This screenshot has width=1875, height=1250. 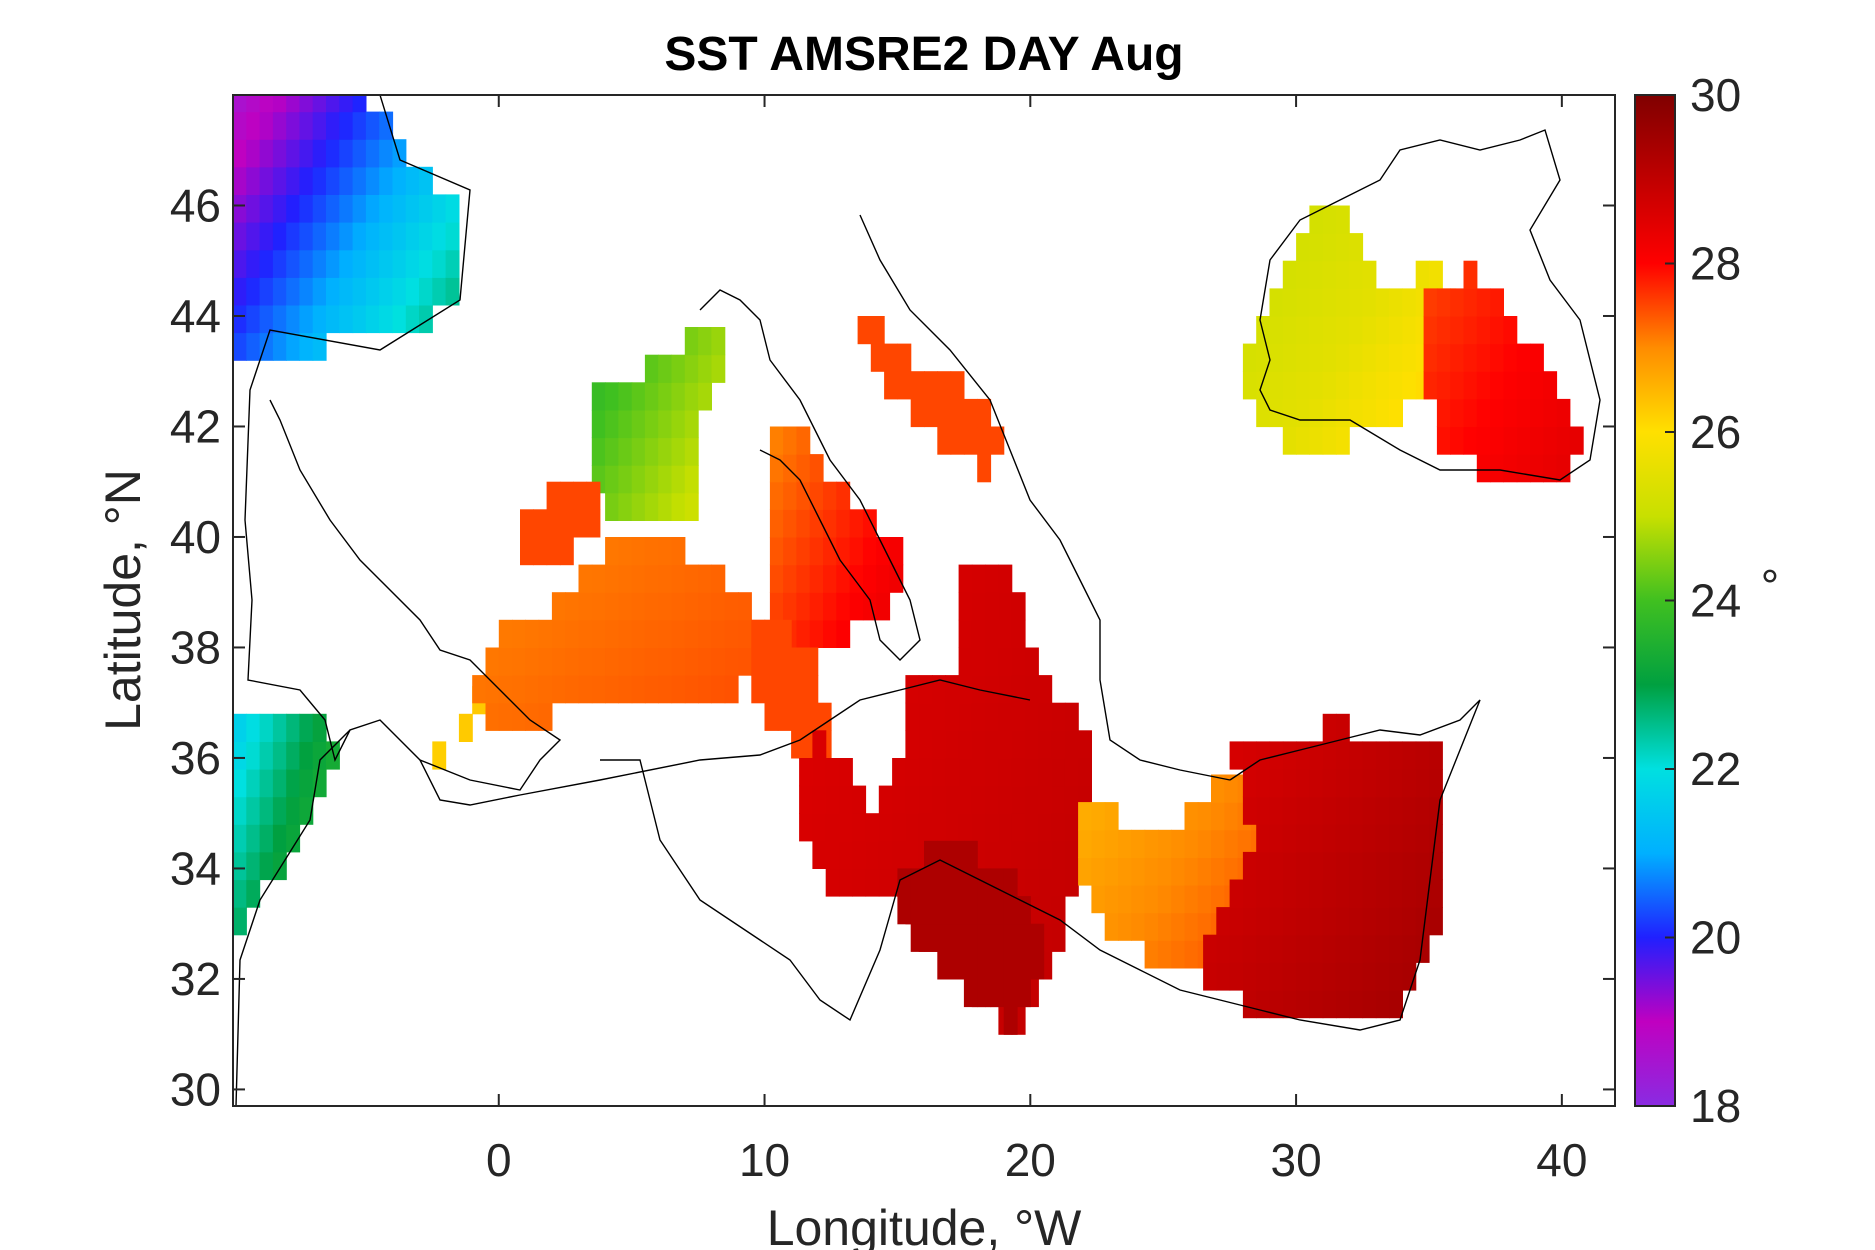 I want to click on y-tick-label: 32, so click(x=195, y=979).